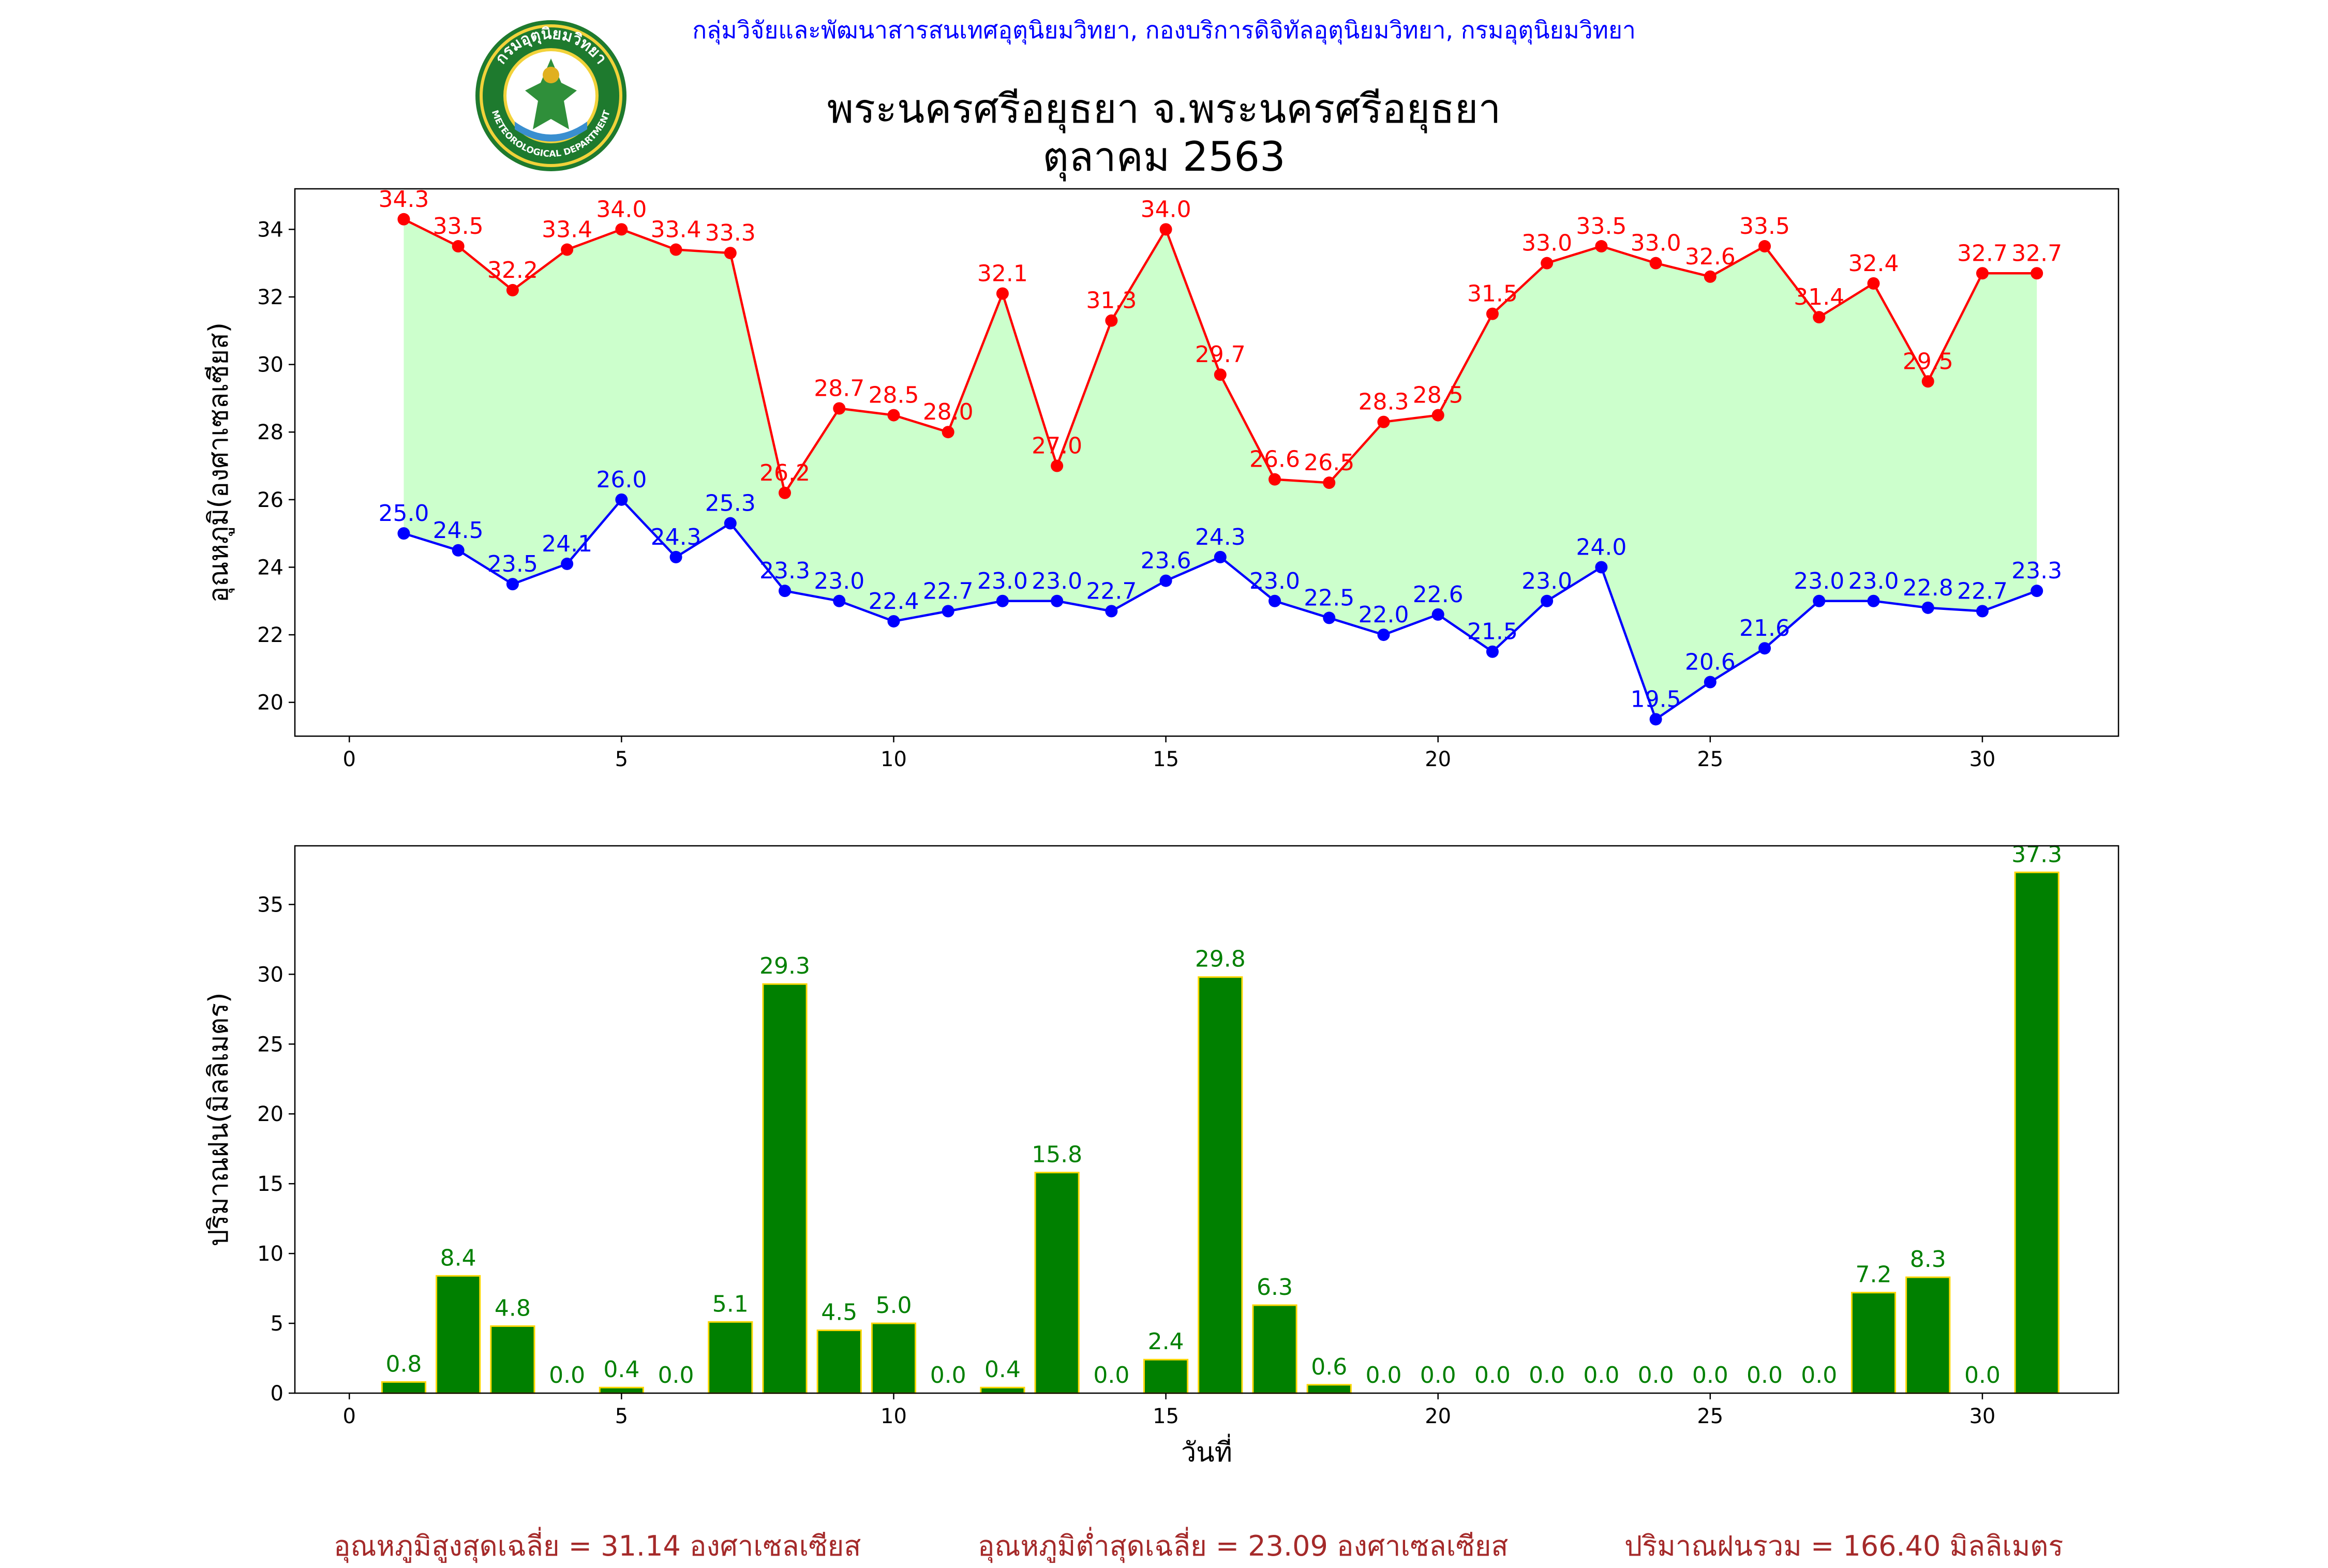 This screenshot has height=1568, width=2328. Describe the element at coordinates (1329, 1367) in the screenshot. I see `rainfall-value-label: 0.6` at that location.